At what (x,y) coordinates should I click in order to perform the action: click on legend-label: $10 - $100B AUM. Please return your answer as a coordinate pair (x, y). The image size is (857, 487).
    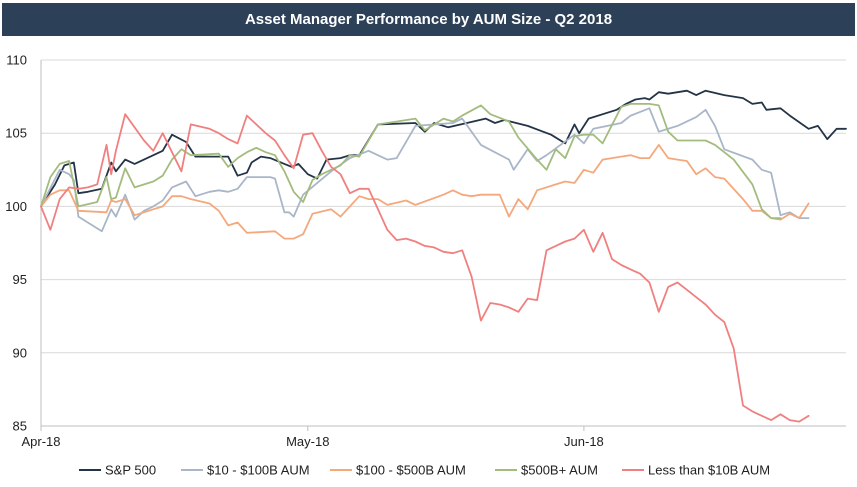
    Looking at the image, I should click on (258, 470).